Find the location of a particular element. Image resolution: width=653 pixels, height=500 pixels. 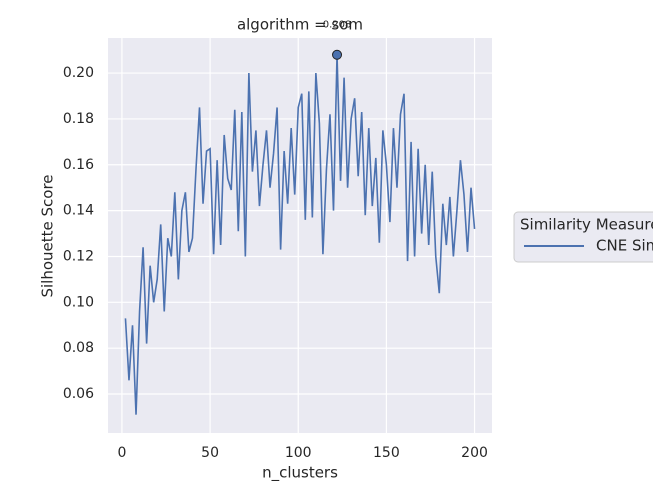

x-tick-label: 150 is located at coordinates (386, 453).